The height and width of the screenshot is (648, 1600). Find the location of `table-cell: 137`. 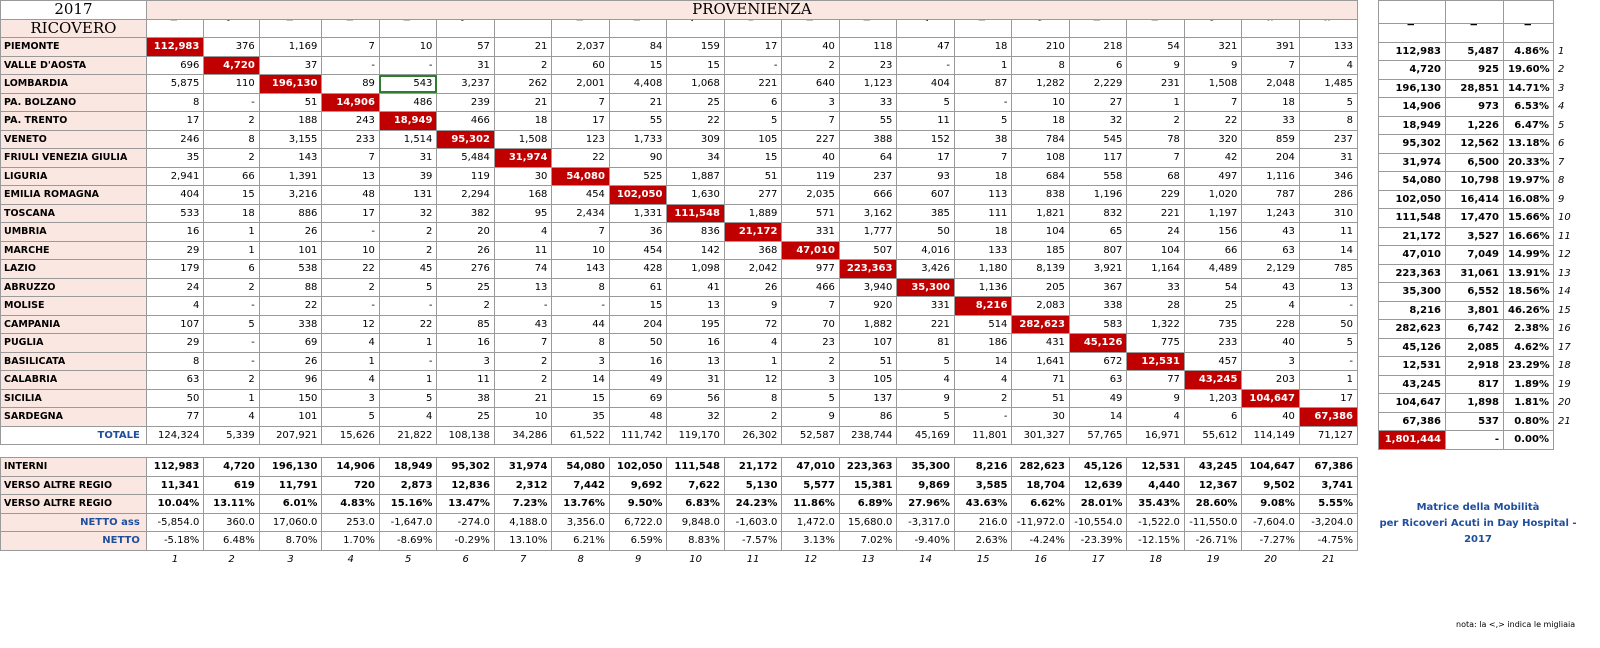

table-cell: 137 is located at coordinates (868, 398).